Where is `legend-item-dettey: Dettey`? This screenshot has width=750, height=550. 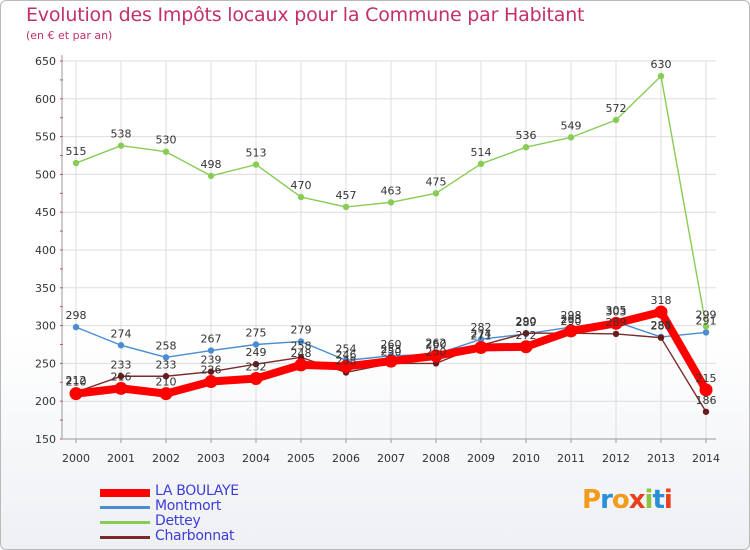 legend-item-dettey: Dettey is located at coordinates (220, 521).